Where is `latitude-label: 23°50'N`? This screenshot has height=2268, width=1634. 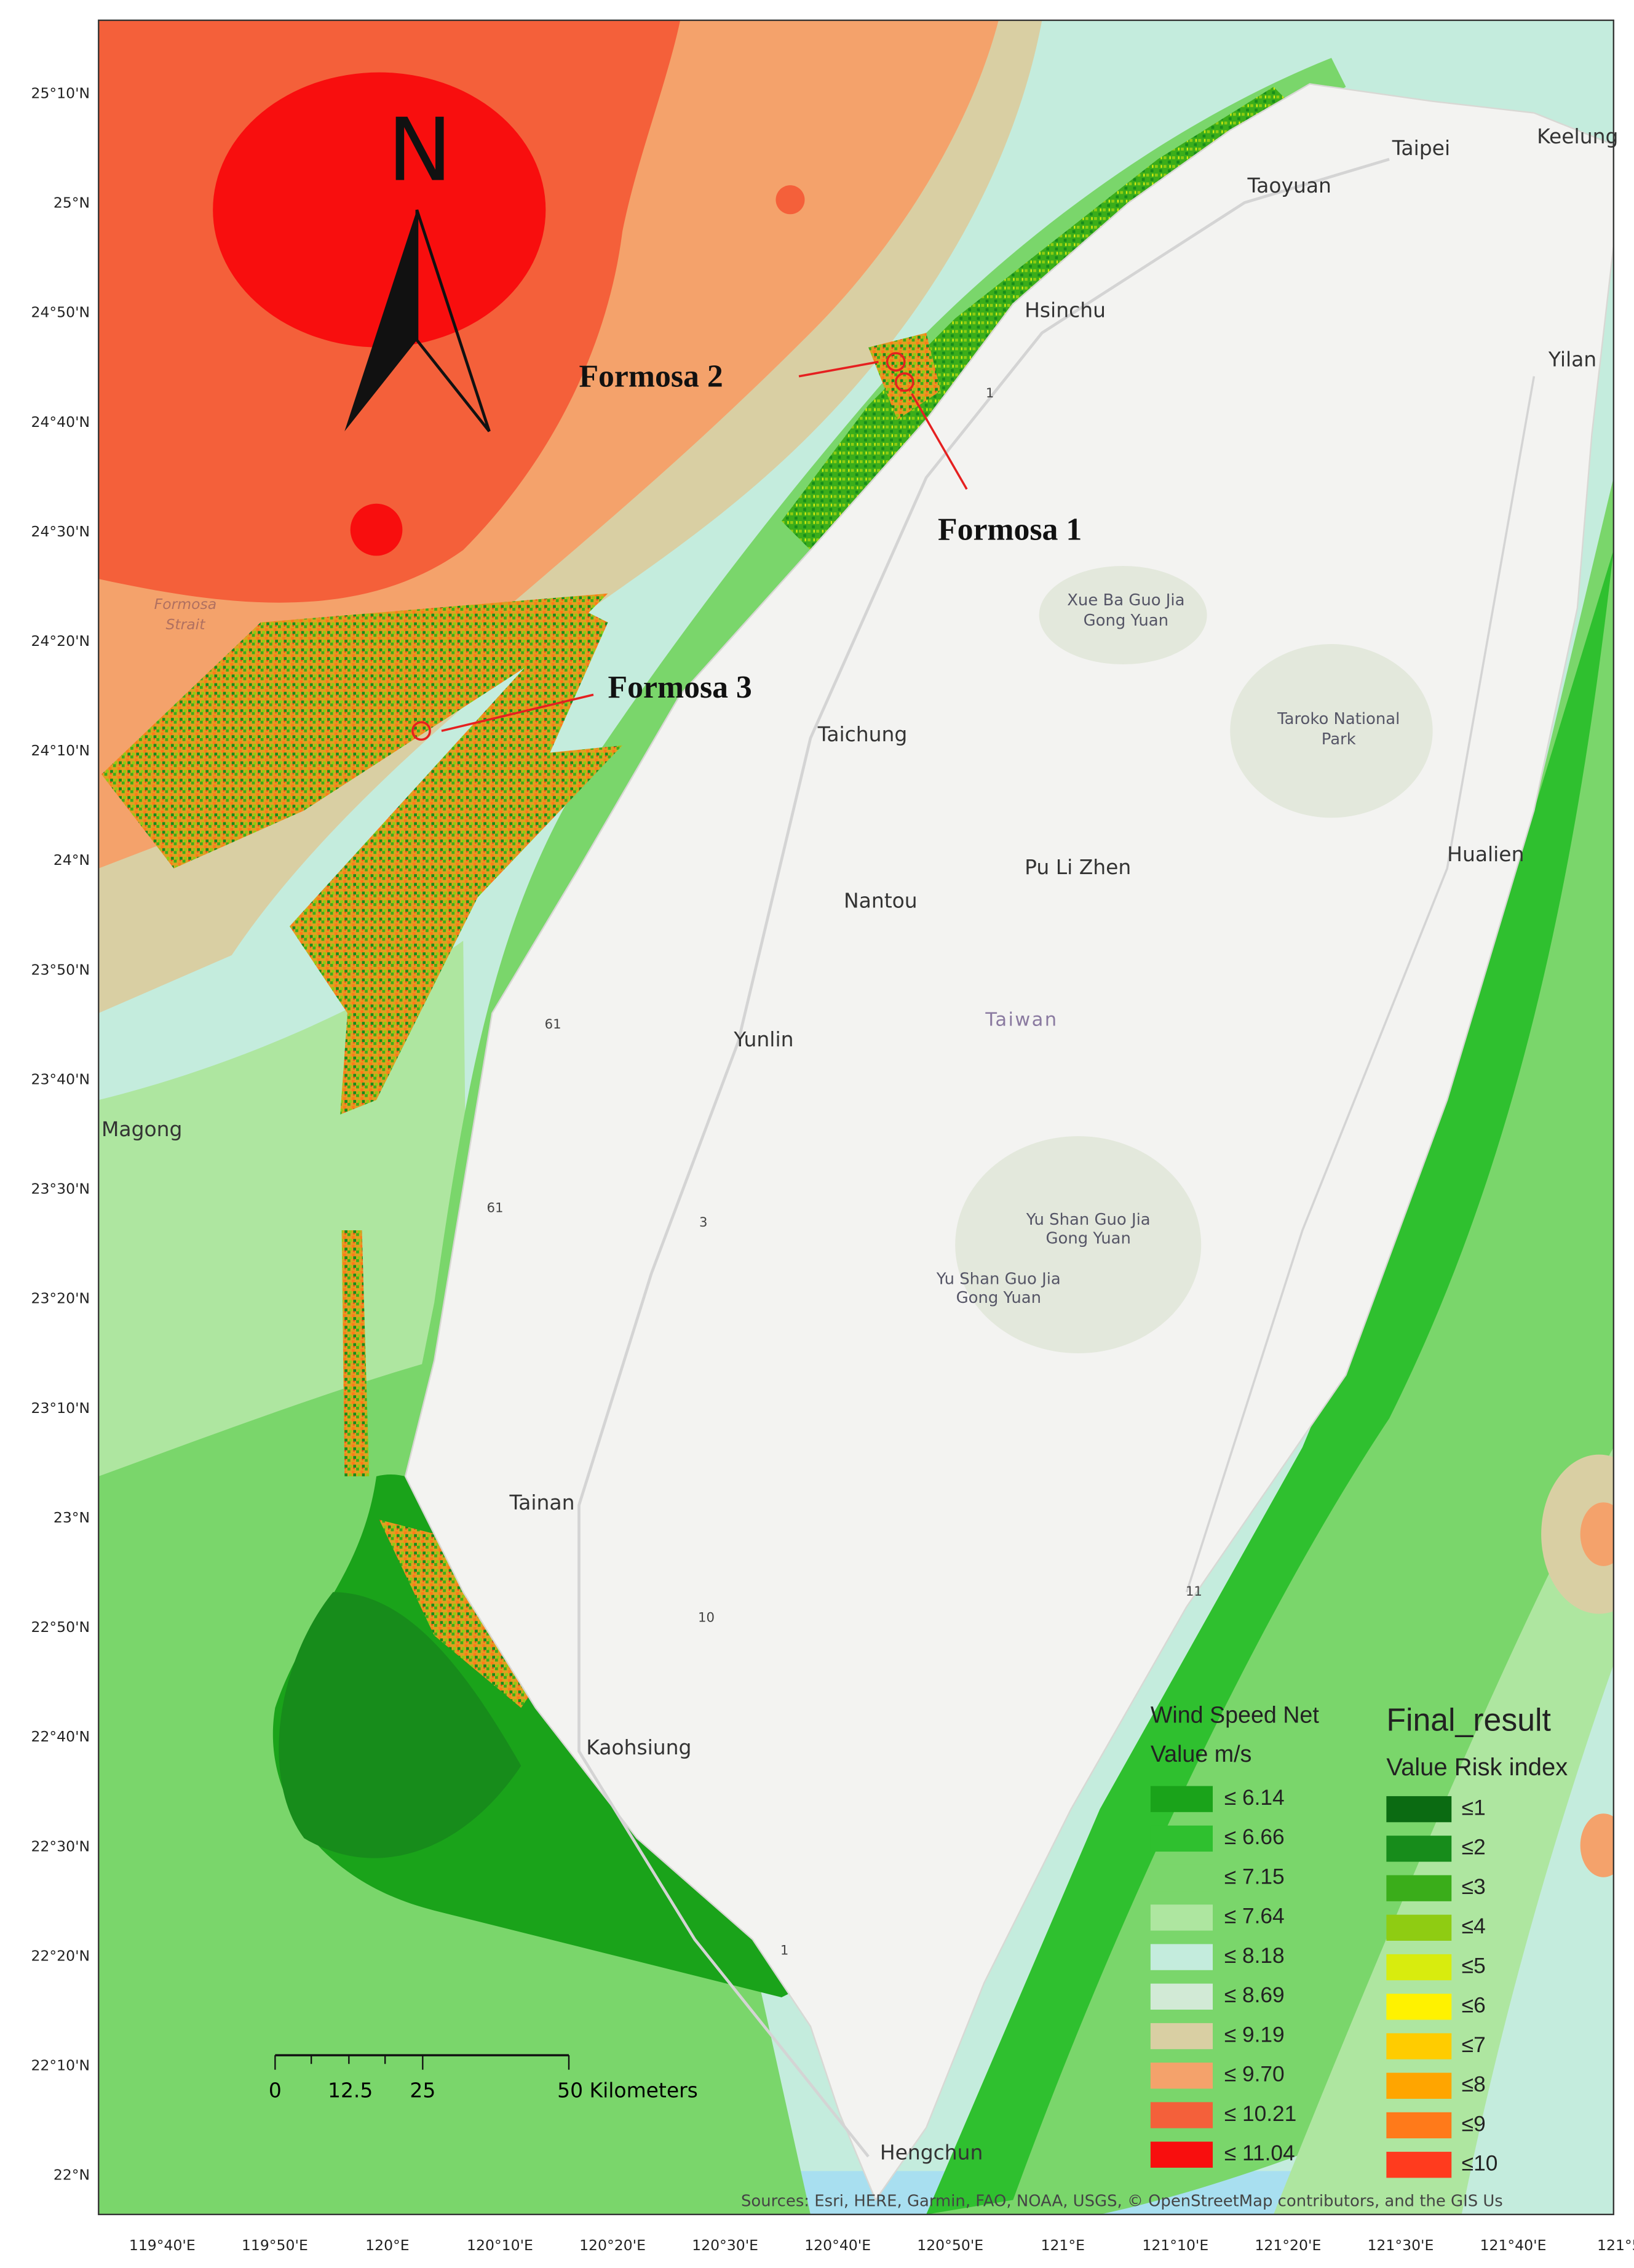
latitude-label: 23°50'N is located at coordinates (60, 970).